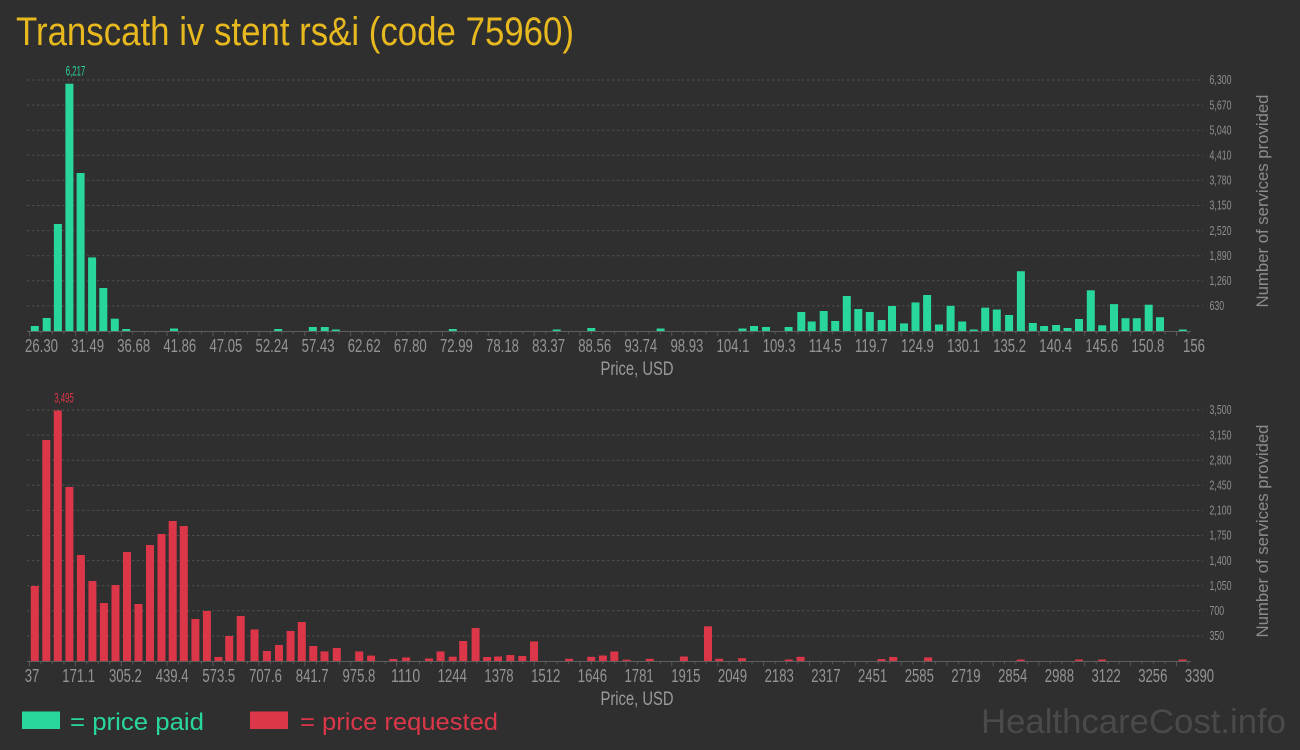 This screenshot has height=750, width=1300. I want to click on svg-text:Transcath iv stent rs&i (code: Transcath iv stent rs&i (code 75960), so click(295, 32).